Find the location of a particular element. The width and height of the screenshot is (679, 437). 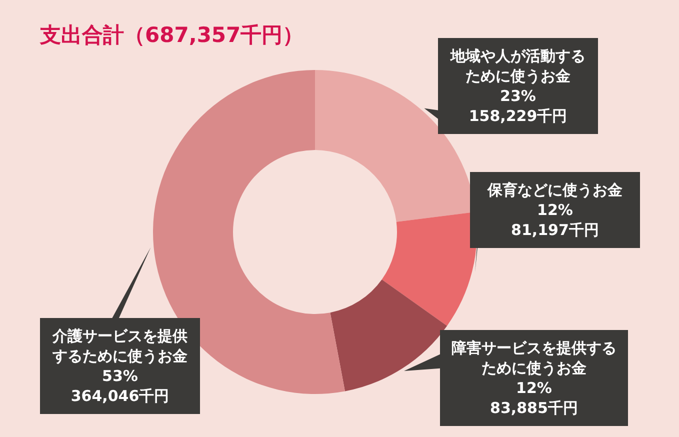

chart-title: 支出合計（687,357千円） is located at coordinates (171, 35).